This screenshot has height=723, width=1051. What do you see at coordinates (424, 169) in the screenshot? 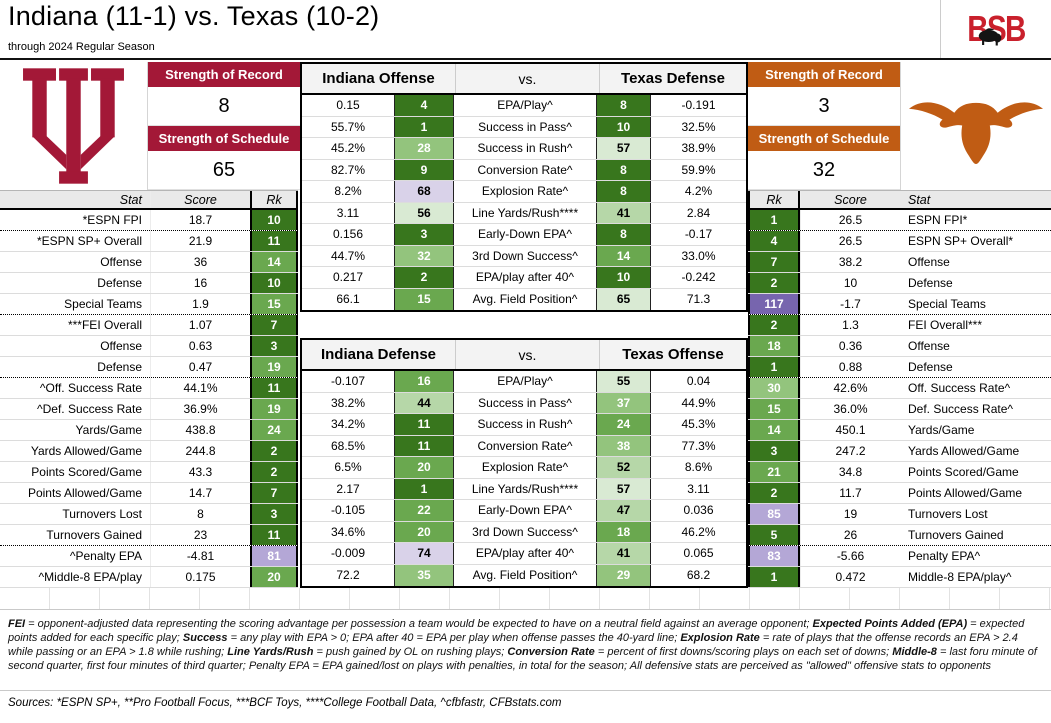
I see `left-rank-badge: 9` at bounding box center [424, 169].